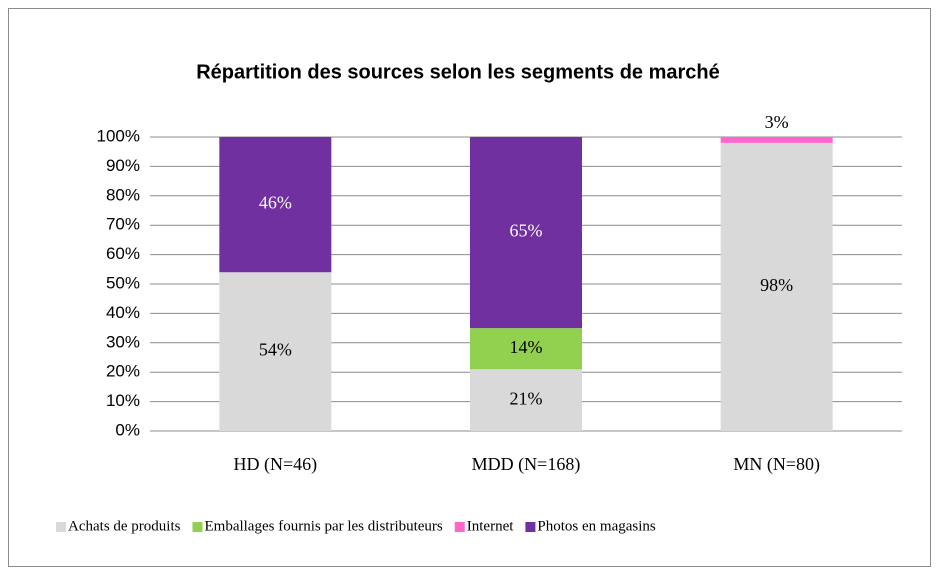 This screenshot has height=576, width=940. What do you see at coordinates (526, 464) in the screenshot?
I see `x-tick-label: MDD (N=168)` at bounding box center [526, 464].